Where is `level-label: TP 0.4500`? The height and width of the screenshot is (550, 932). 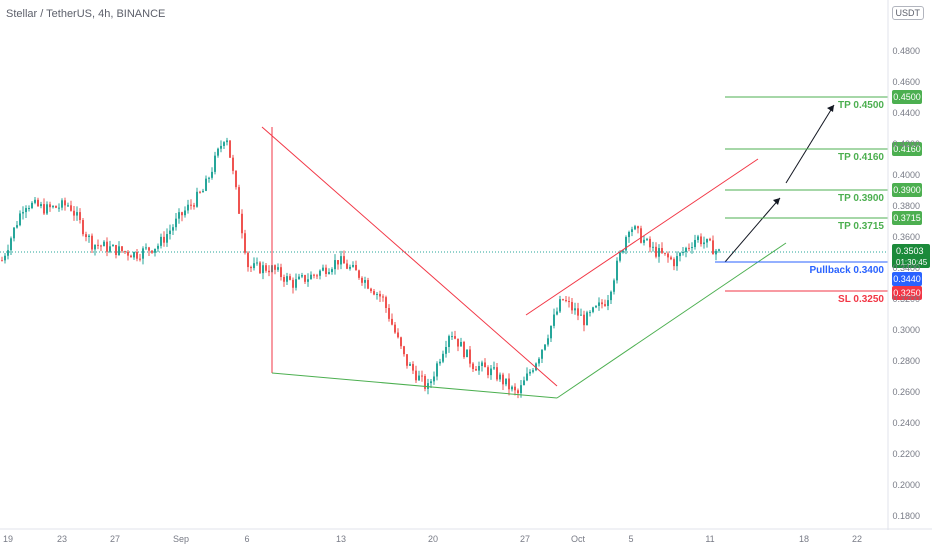 level-label: TP 0.4500 is located at coordinates (861, 105).